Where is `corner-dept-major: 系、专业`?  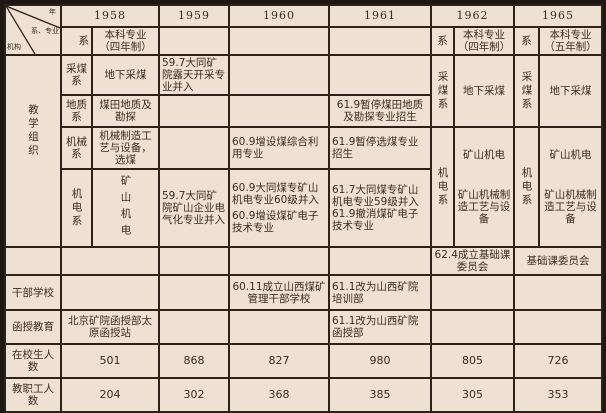 corner-dept-major: 系、专业 is located at coordinates (45, 31).